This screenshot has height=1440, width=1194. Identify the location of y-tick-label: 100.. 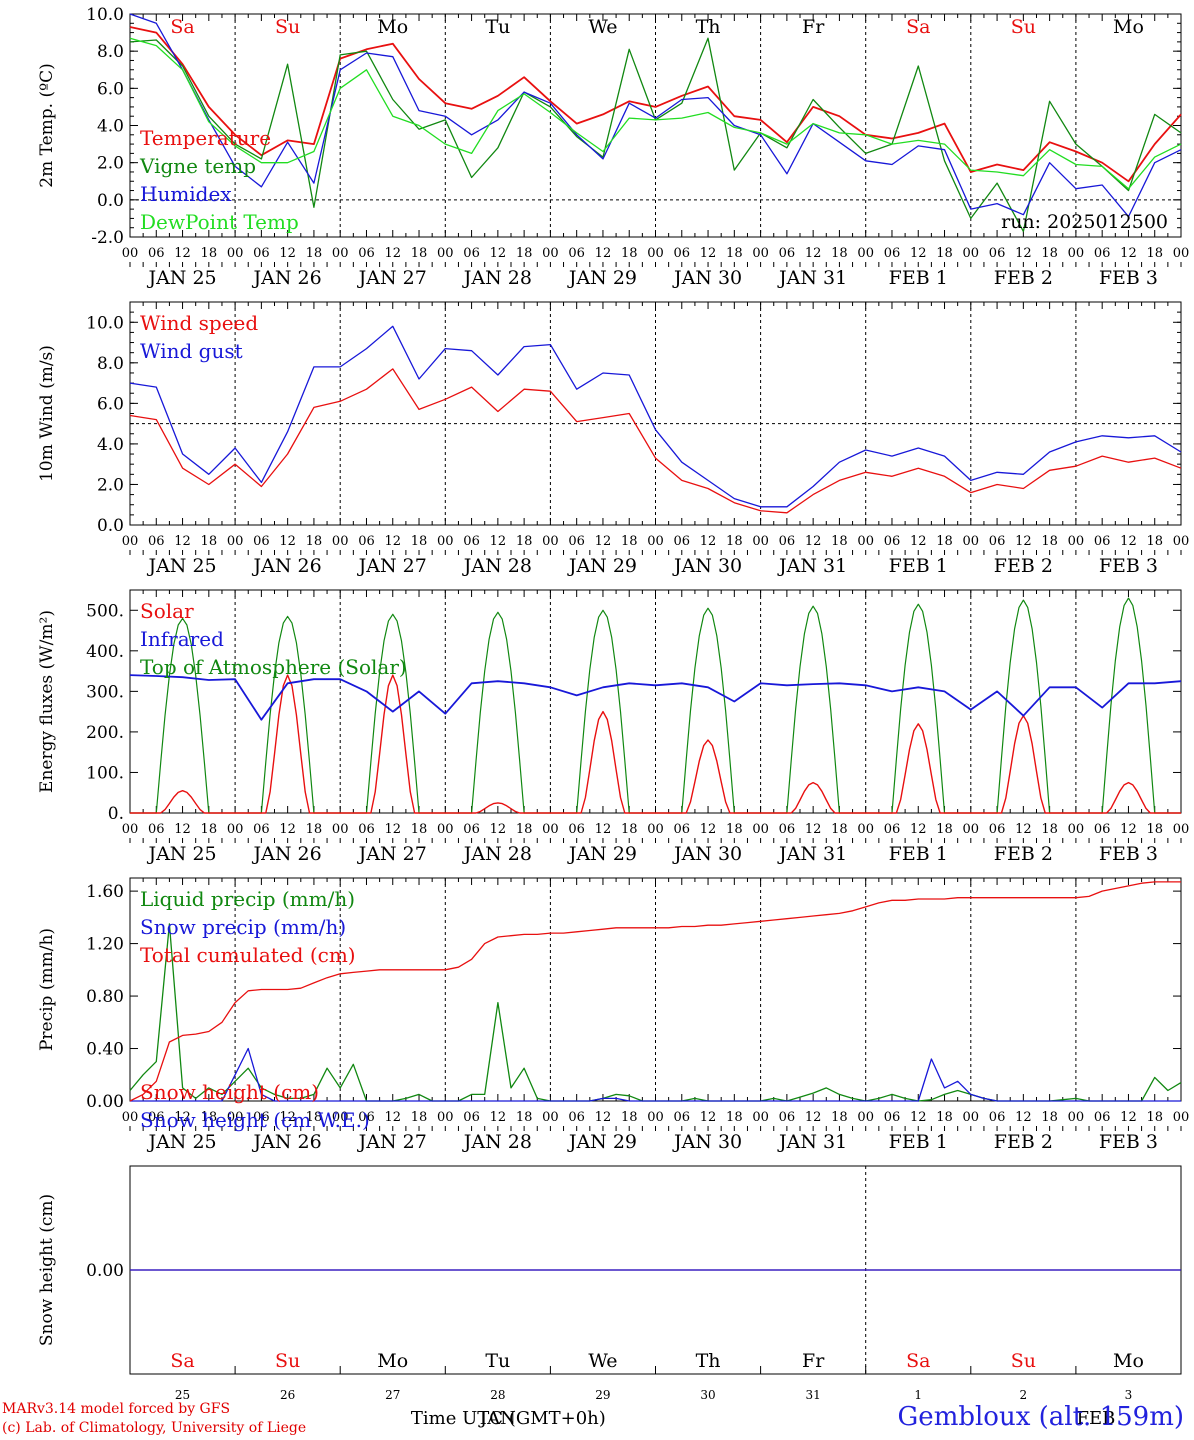
(105, 773).